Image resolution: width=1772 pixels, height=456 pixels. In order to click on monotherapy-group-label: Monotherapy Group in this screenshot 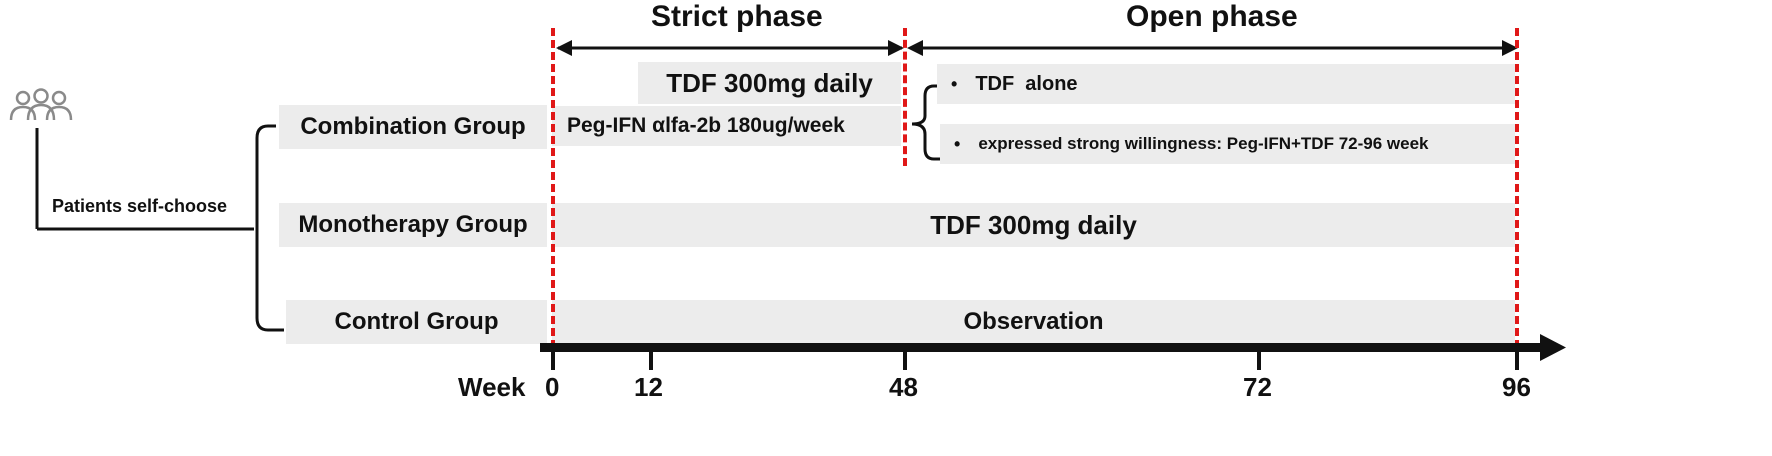, I will do `click(413, 225)`.